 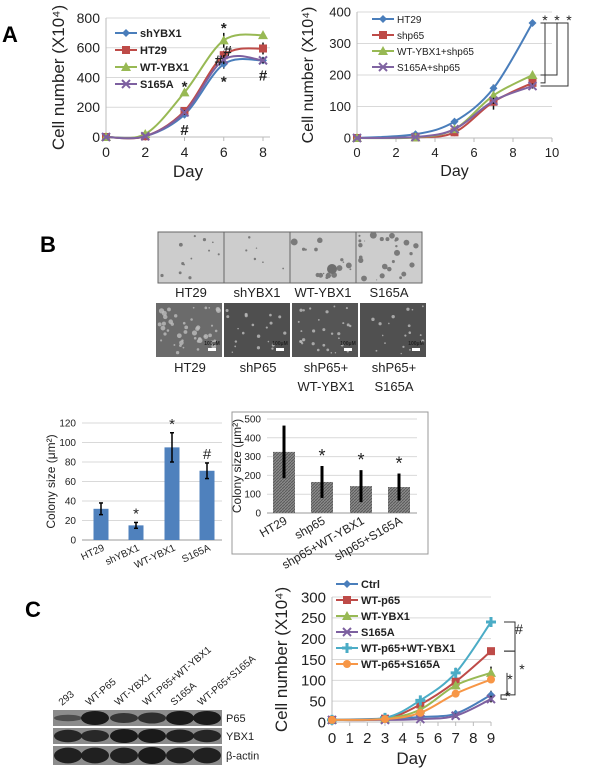 What do you see at coordinates (491, 738) in the screenshot?
I see `x-tick-label: 9` at bounding box center [491, 738].